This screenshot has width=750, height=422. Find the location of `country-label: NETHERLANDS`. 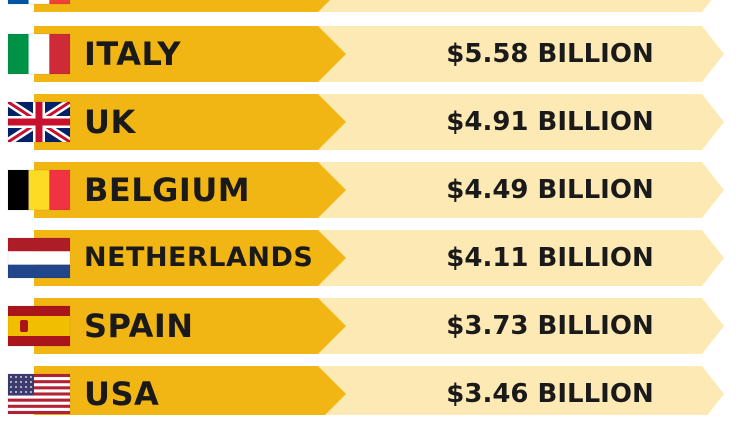

country-label: NETHERLANDS is located at coordinates (199, 257).